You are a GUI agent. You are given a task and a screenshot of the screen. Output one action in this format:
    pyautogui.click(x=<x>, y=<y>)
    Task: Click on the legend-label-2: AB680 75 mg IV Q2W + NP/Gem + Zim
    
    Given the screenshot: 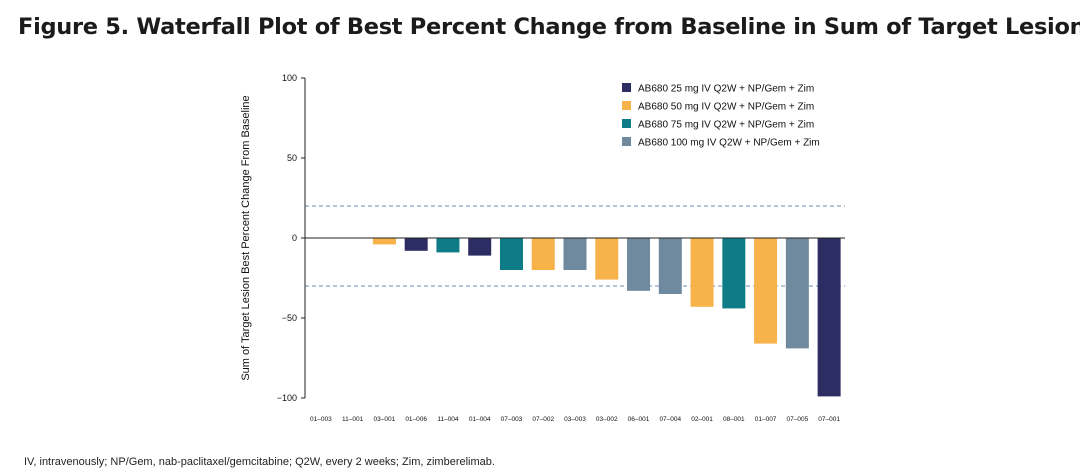 What is the action you would take?
    pyautogui.click(x=726, y=125)
    